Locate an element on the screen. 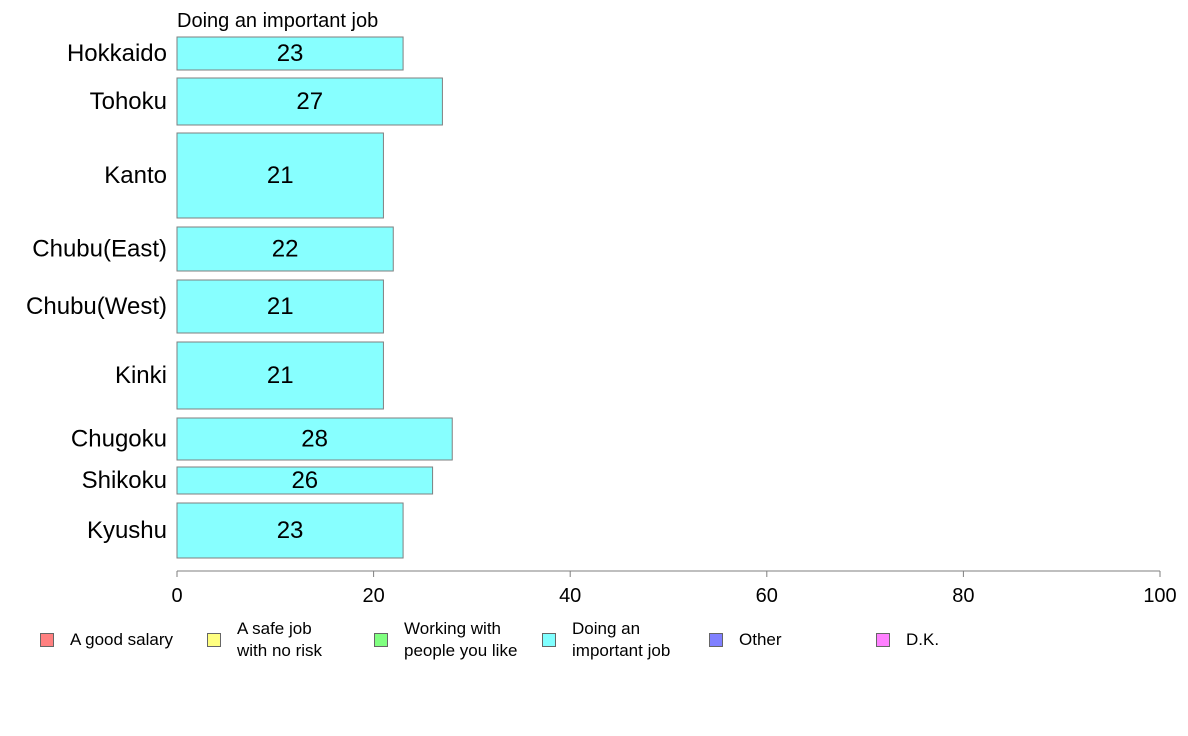 The image size is (1188, 736). x-tick-label: 80 is located at coordinates (963, 596).